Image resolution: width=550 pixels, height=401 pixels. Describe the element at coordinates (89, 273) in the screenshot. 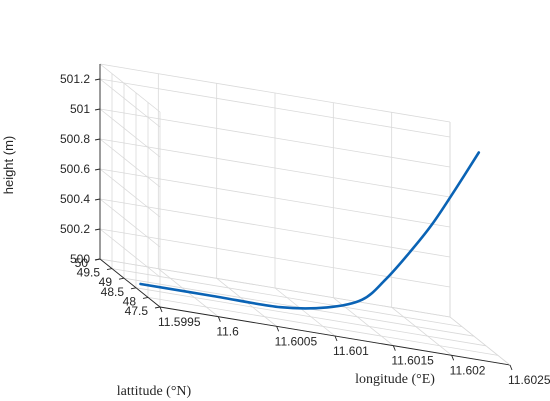

I see `y-tick-label: 49.5` at that location.